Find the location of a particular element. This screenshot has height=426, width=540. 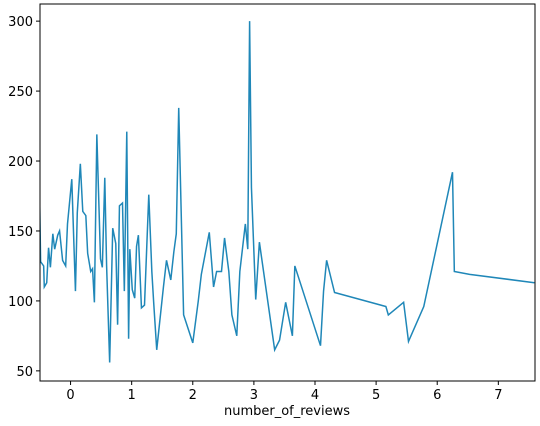

x-tick-label: 0 is located at coordinates (70, 395).